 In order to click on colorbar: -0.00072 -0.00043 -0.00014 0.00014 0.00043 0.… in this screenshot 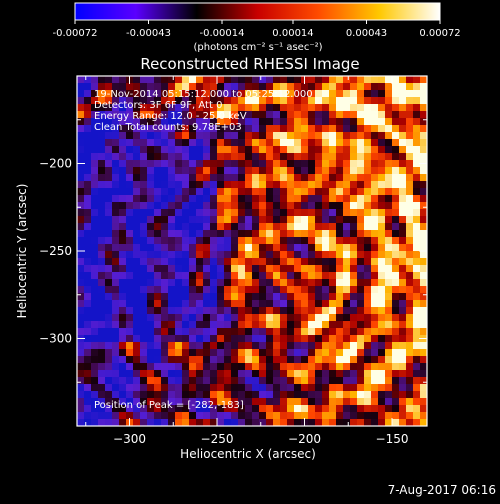, I will do `click(257, 27)`.